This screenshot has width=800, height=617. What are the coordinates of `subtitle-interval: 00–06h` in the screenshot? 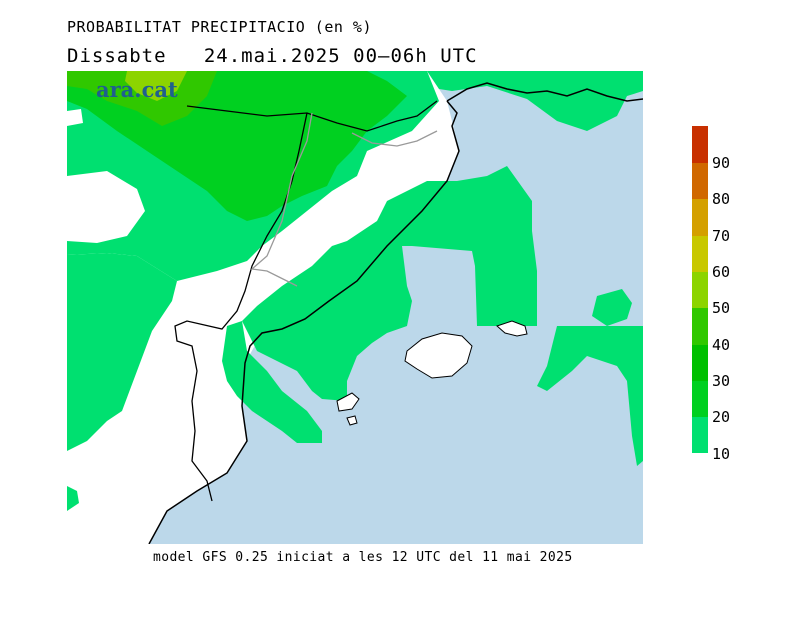 It's located at (390, 56).